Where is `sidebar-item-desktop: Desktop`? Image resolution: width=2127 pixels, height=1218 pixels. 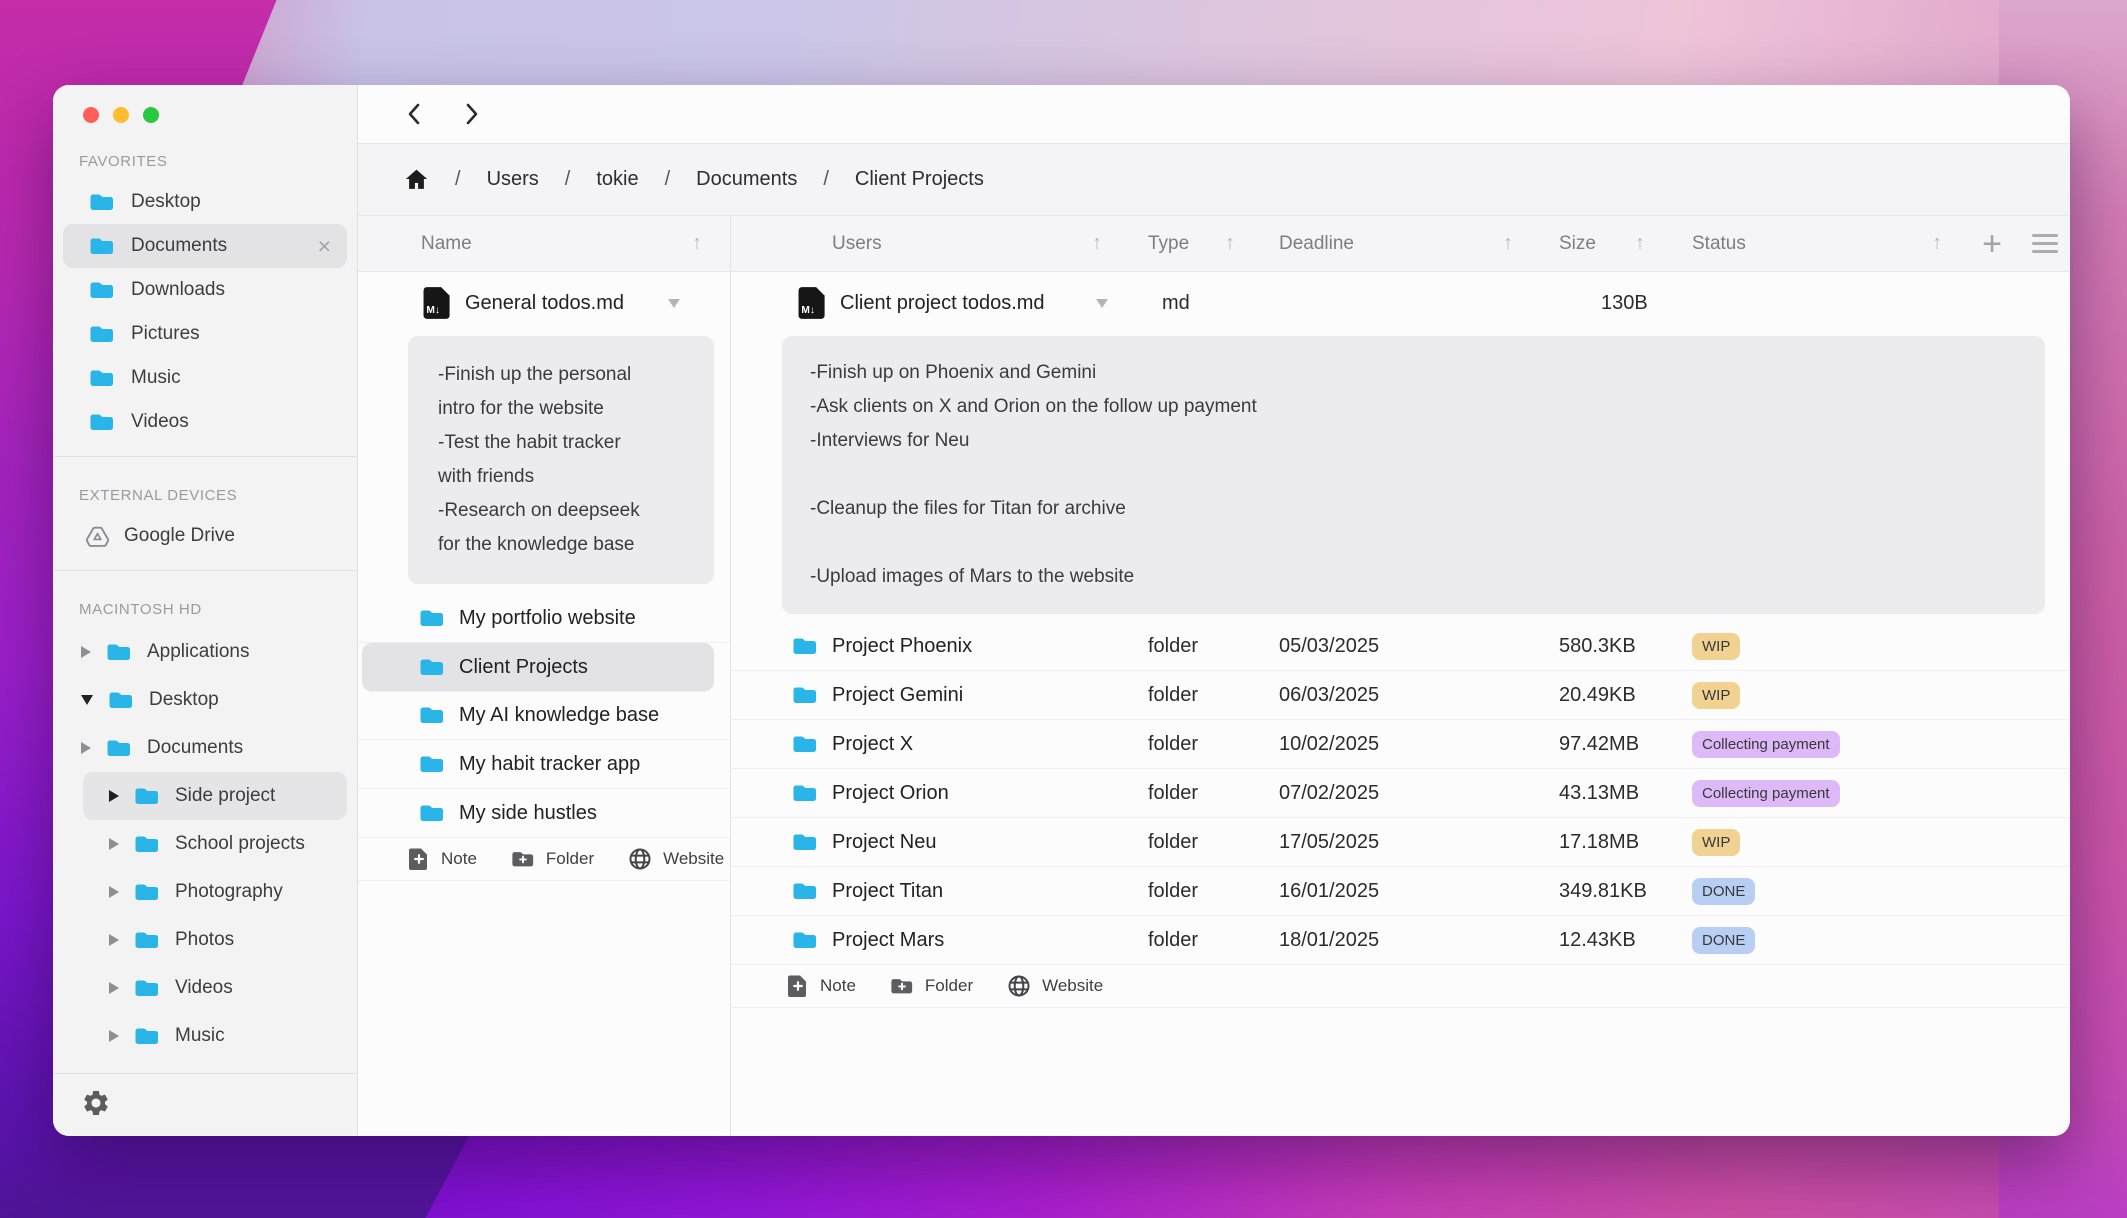 sidebar-item-desktop: Desktop is located at coordinates (205, 202).